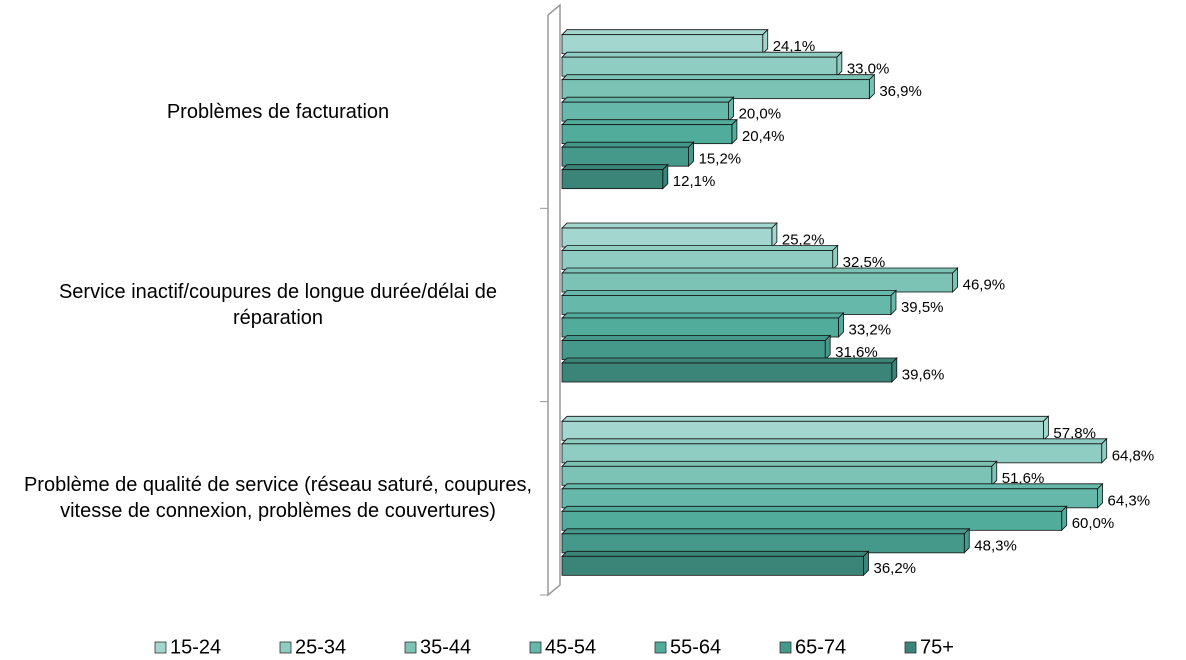 The image size is (1186, 660). Describe the element at coordinates (1023, 478) in the screenshot. I see `value-label: 51,6%` at that location.